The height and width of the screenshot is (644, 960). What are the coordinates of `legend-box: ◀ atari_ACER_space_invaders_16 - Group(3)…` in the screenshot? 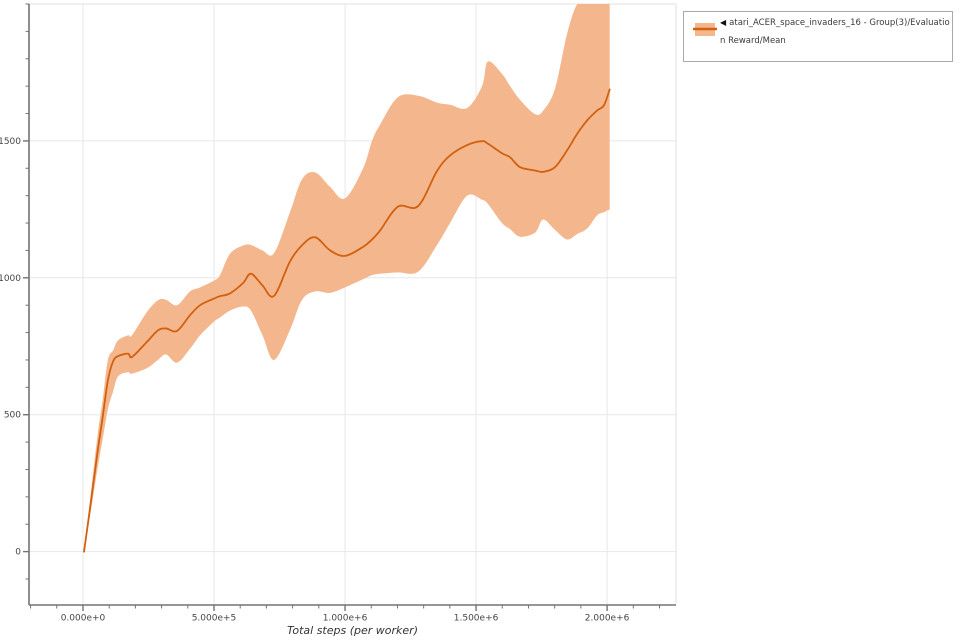 It's located at (818, 36).